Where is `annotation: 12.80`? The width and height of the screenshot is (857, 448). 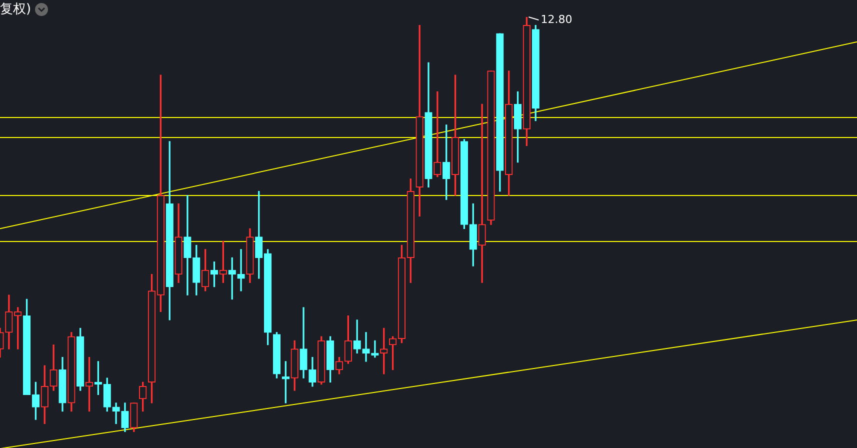 annotation: 12.80 is located at coordinates (556, 19).